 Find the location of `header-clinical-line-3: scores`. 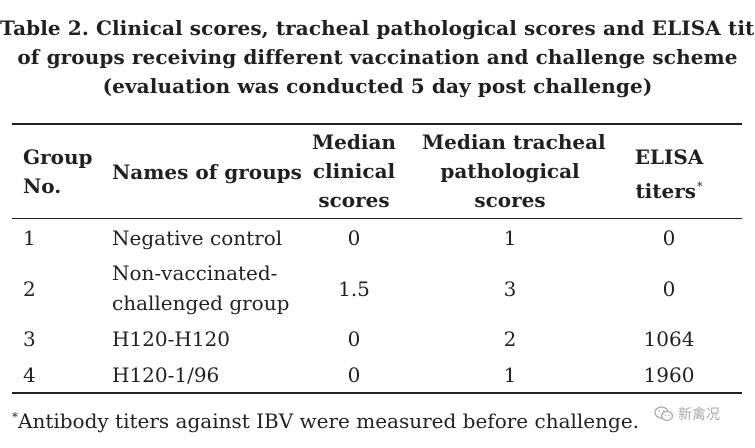

header-clinical-line-3: scores is located at coordinates (354, 200).